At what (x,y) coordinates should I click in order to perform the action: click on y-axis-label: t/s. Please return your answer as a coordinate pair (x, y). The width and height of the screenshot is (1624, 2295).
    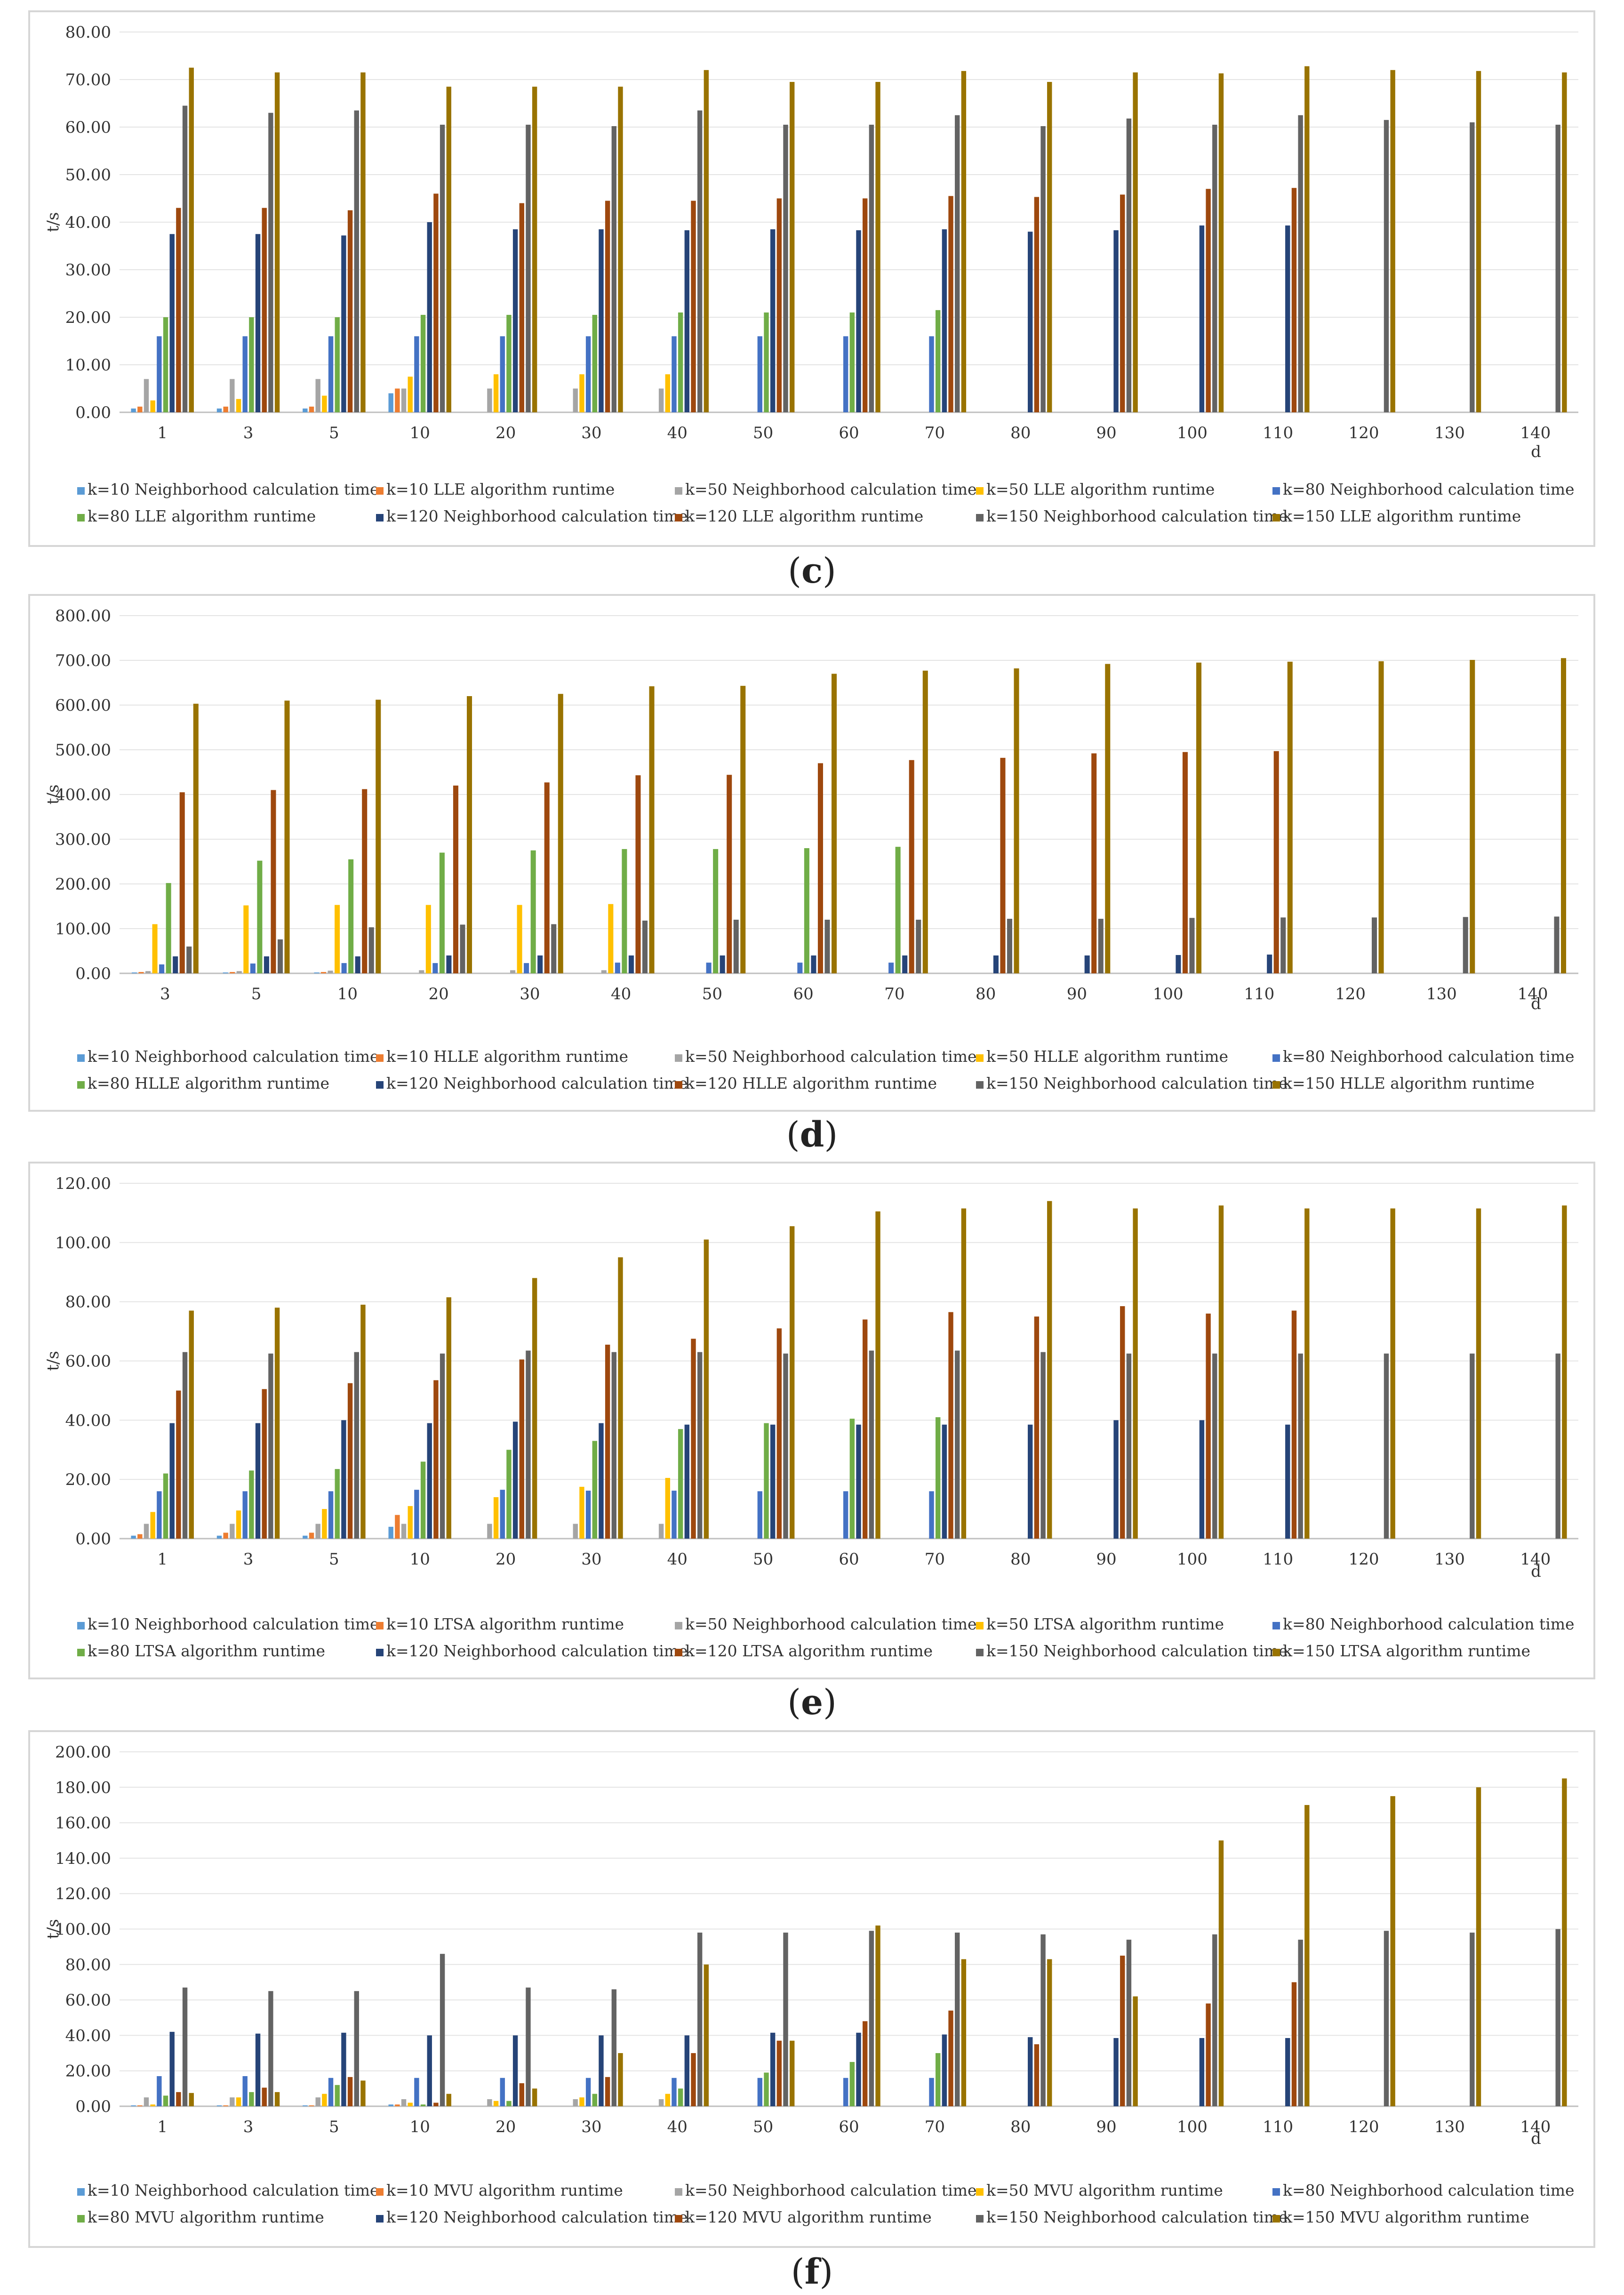
    Looking at the image, I should click on (53, 1361).